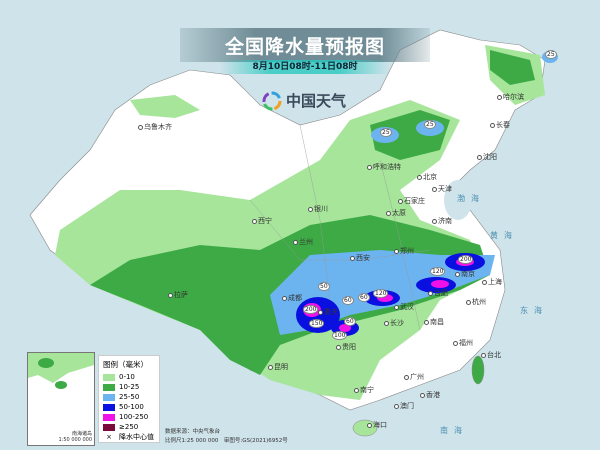  What do you see at coordinates (404, 307) in the screenshot?
I see `city-label: 武汉` at bounding box center [404, 307].